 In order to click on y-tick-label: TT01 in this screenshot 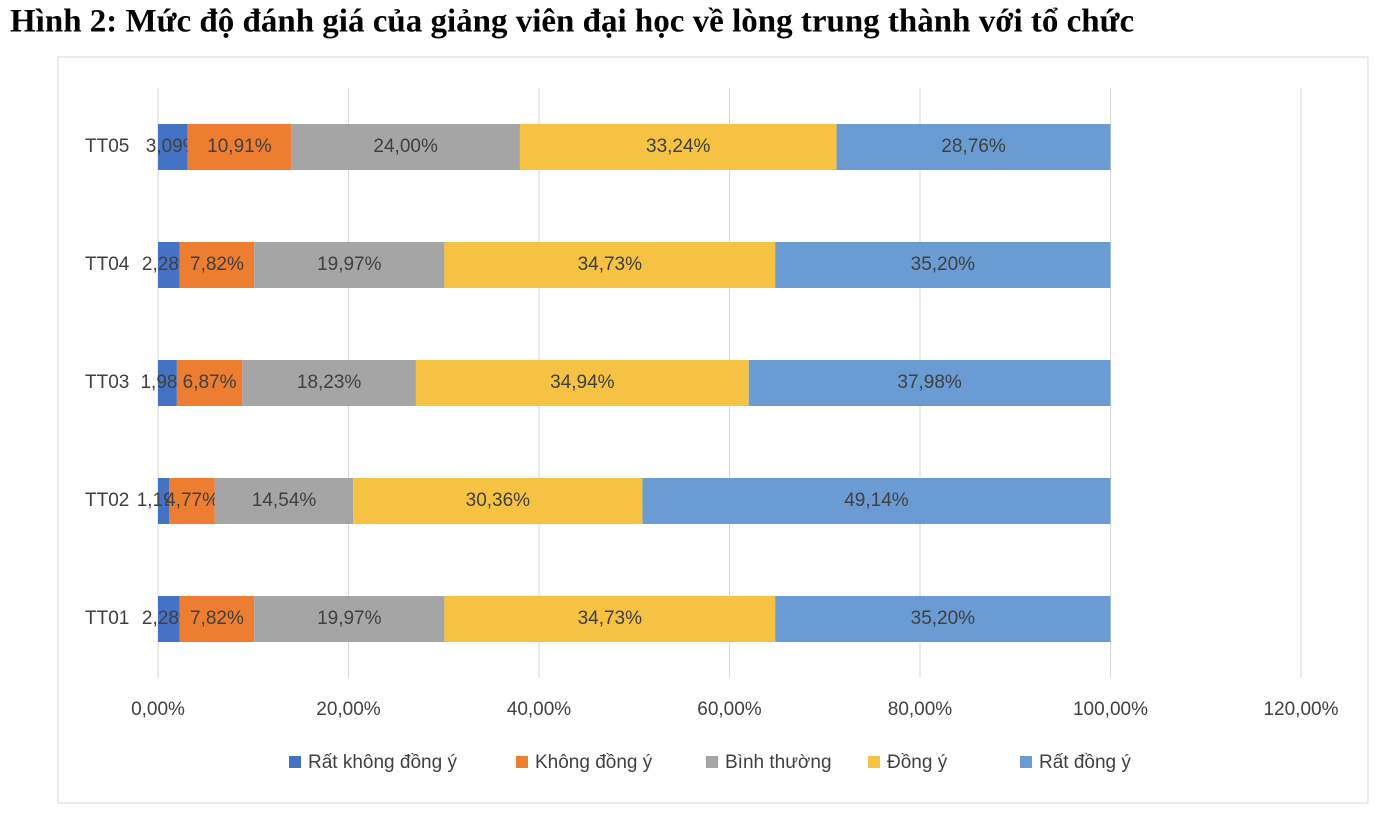, I will do `click(107, 618)`.